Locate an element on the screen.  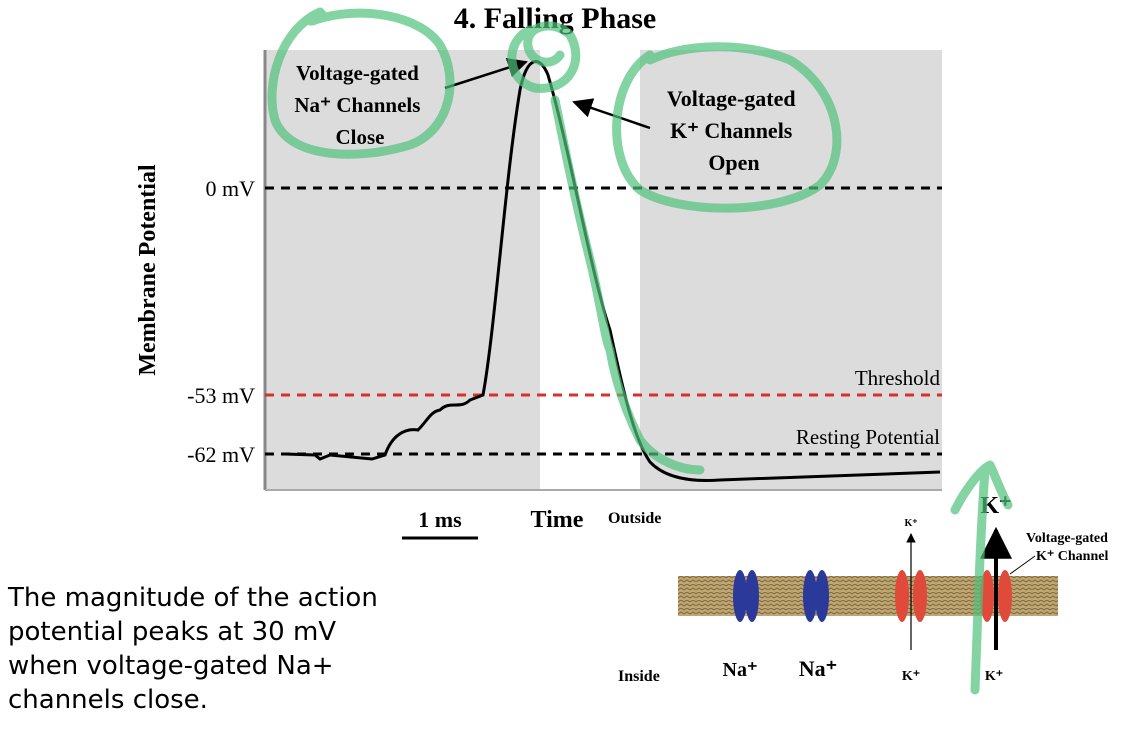
caption-line: channels close. is located at coordinates (108, 700).